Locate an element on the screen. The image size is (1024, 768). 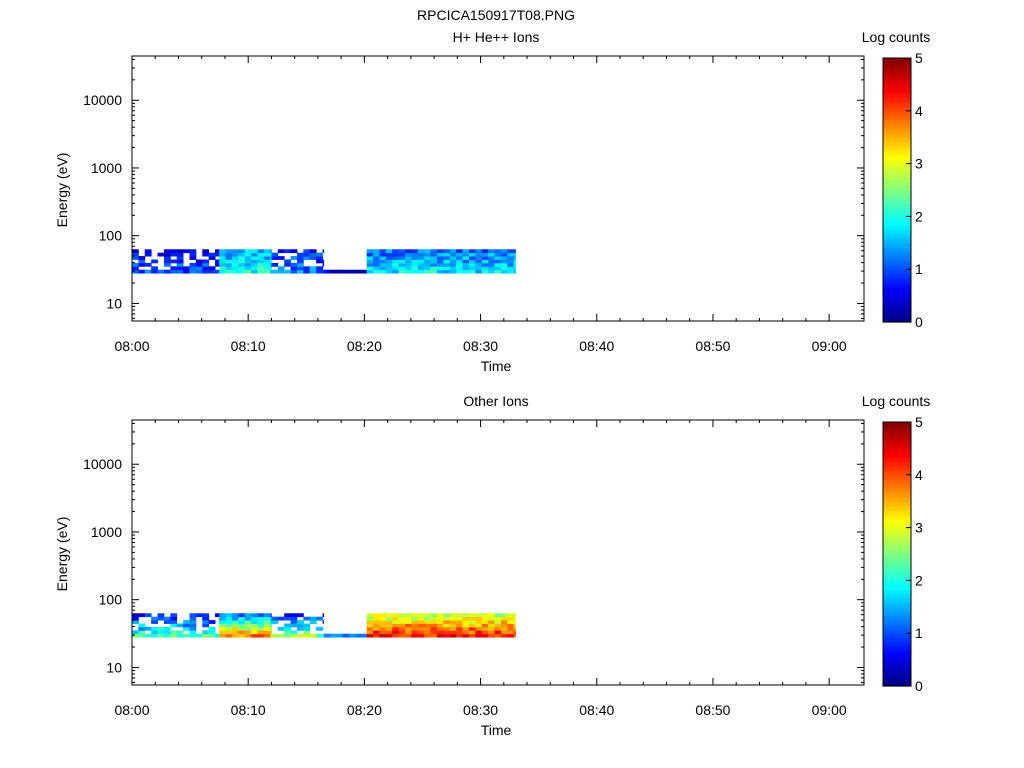
y-tick-label: 10000 is located at coordinates (102, 100).